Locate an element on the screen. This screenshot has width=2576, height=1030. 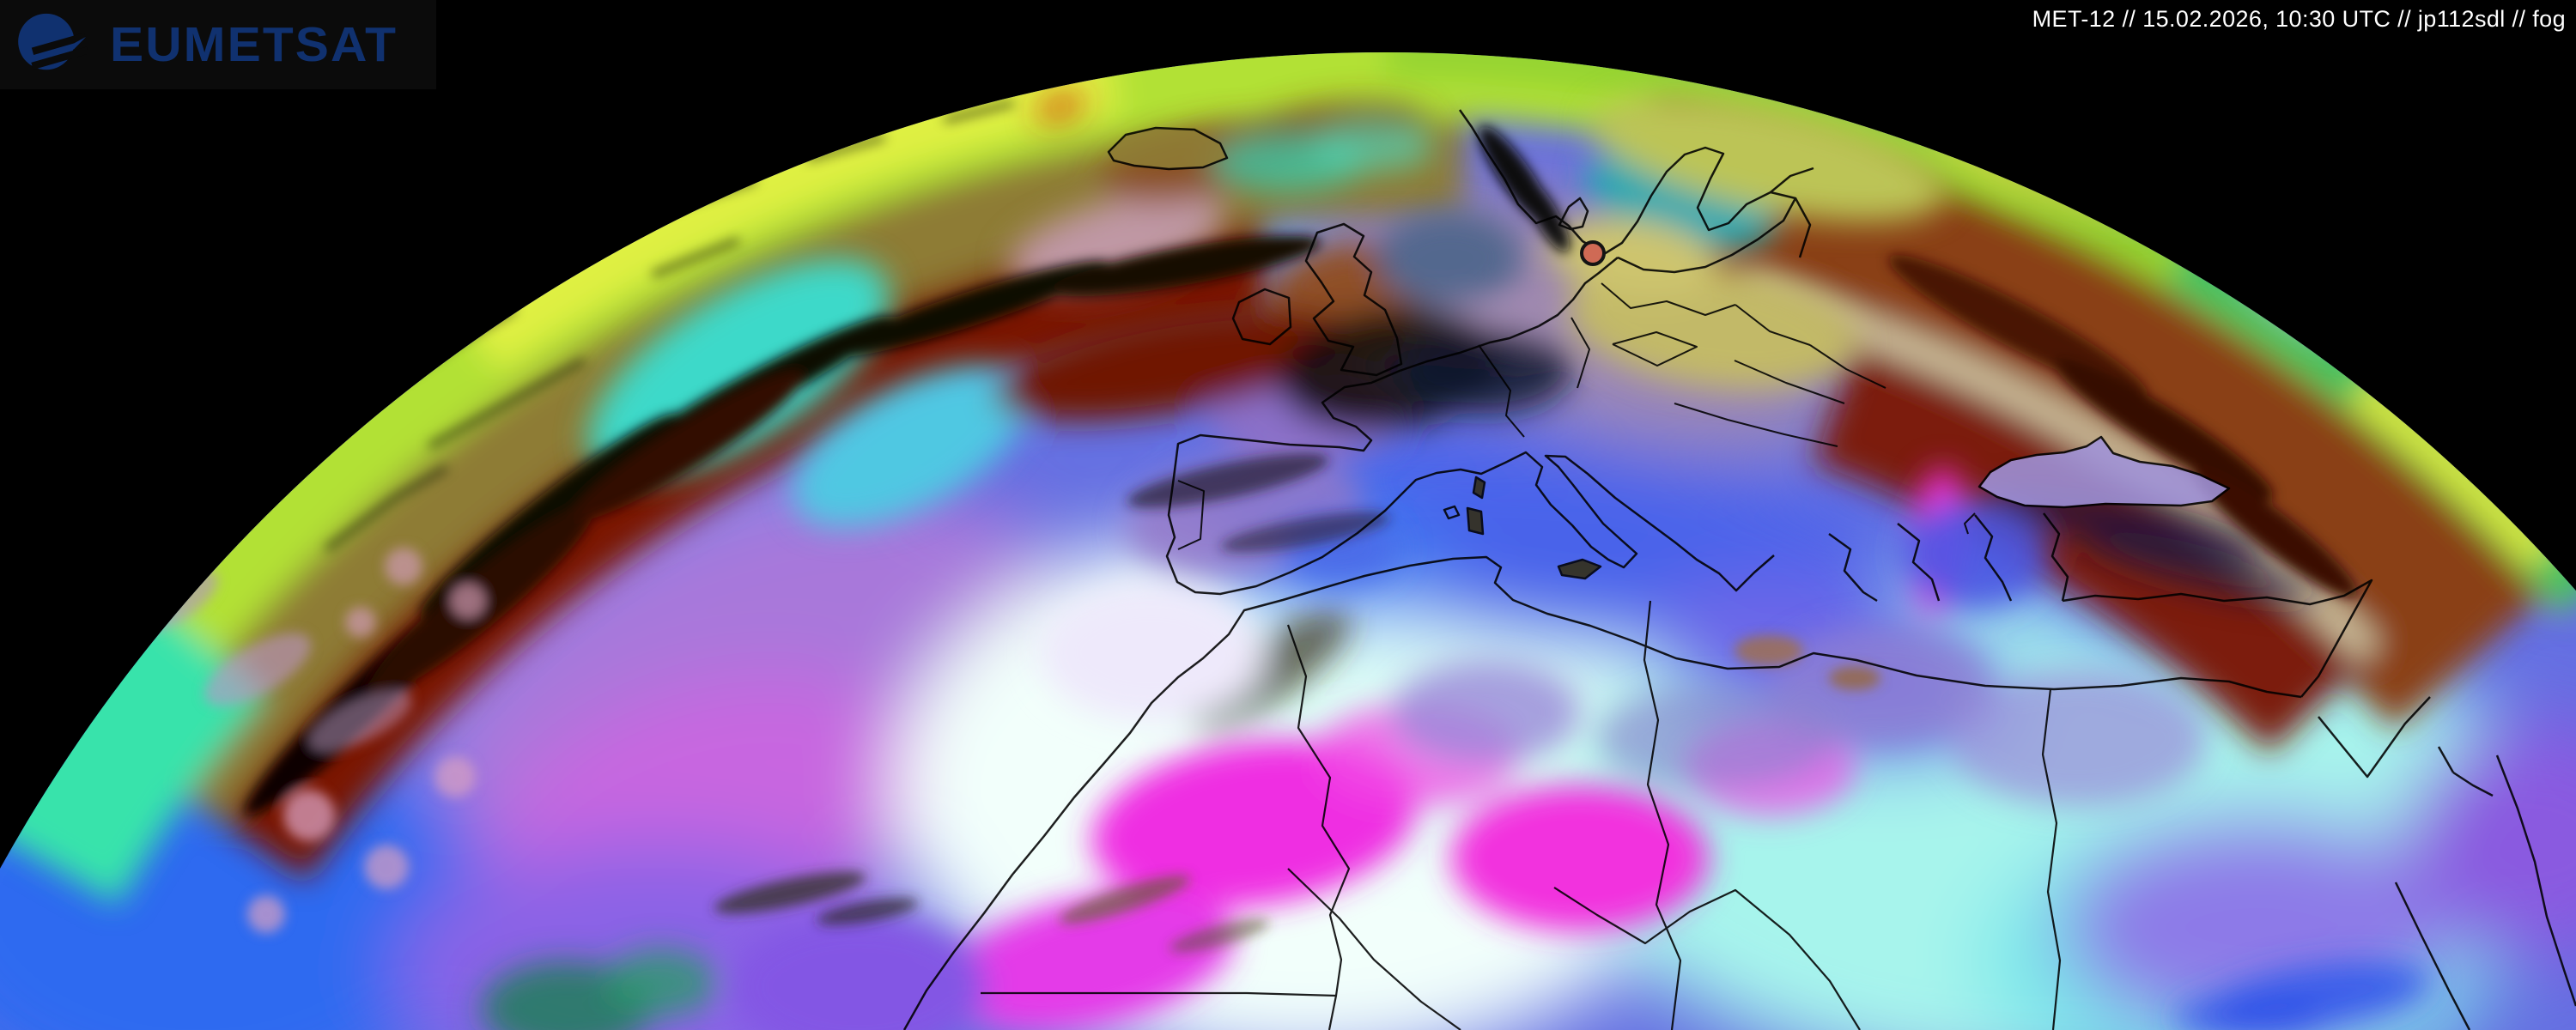
europe-coastline is located at coordinates (1470, 460).